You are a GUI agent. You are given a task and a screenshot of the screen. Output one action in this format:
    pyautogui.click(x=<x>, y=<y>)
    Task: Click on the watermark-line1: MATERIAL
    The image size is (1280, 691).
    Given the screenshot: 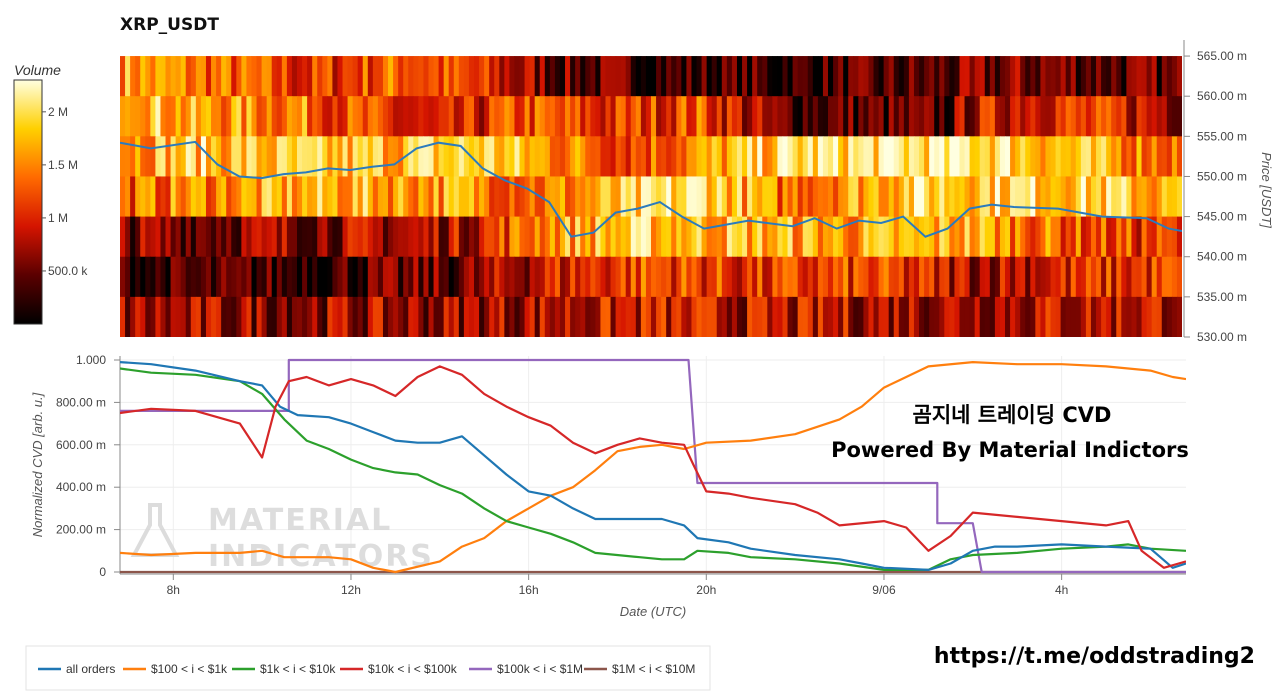 What is the action you would take?
    pyautogui.click(x=300, y=520)
    